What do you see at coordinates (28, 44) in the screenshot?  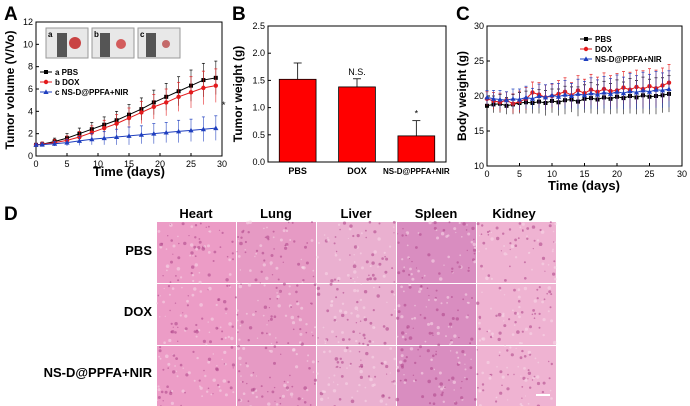 I see `panel-a-y-tick-label: 10` at bounding box center [28, 44].